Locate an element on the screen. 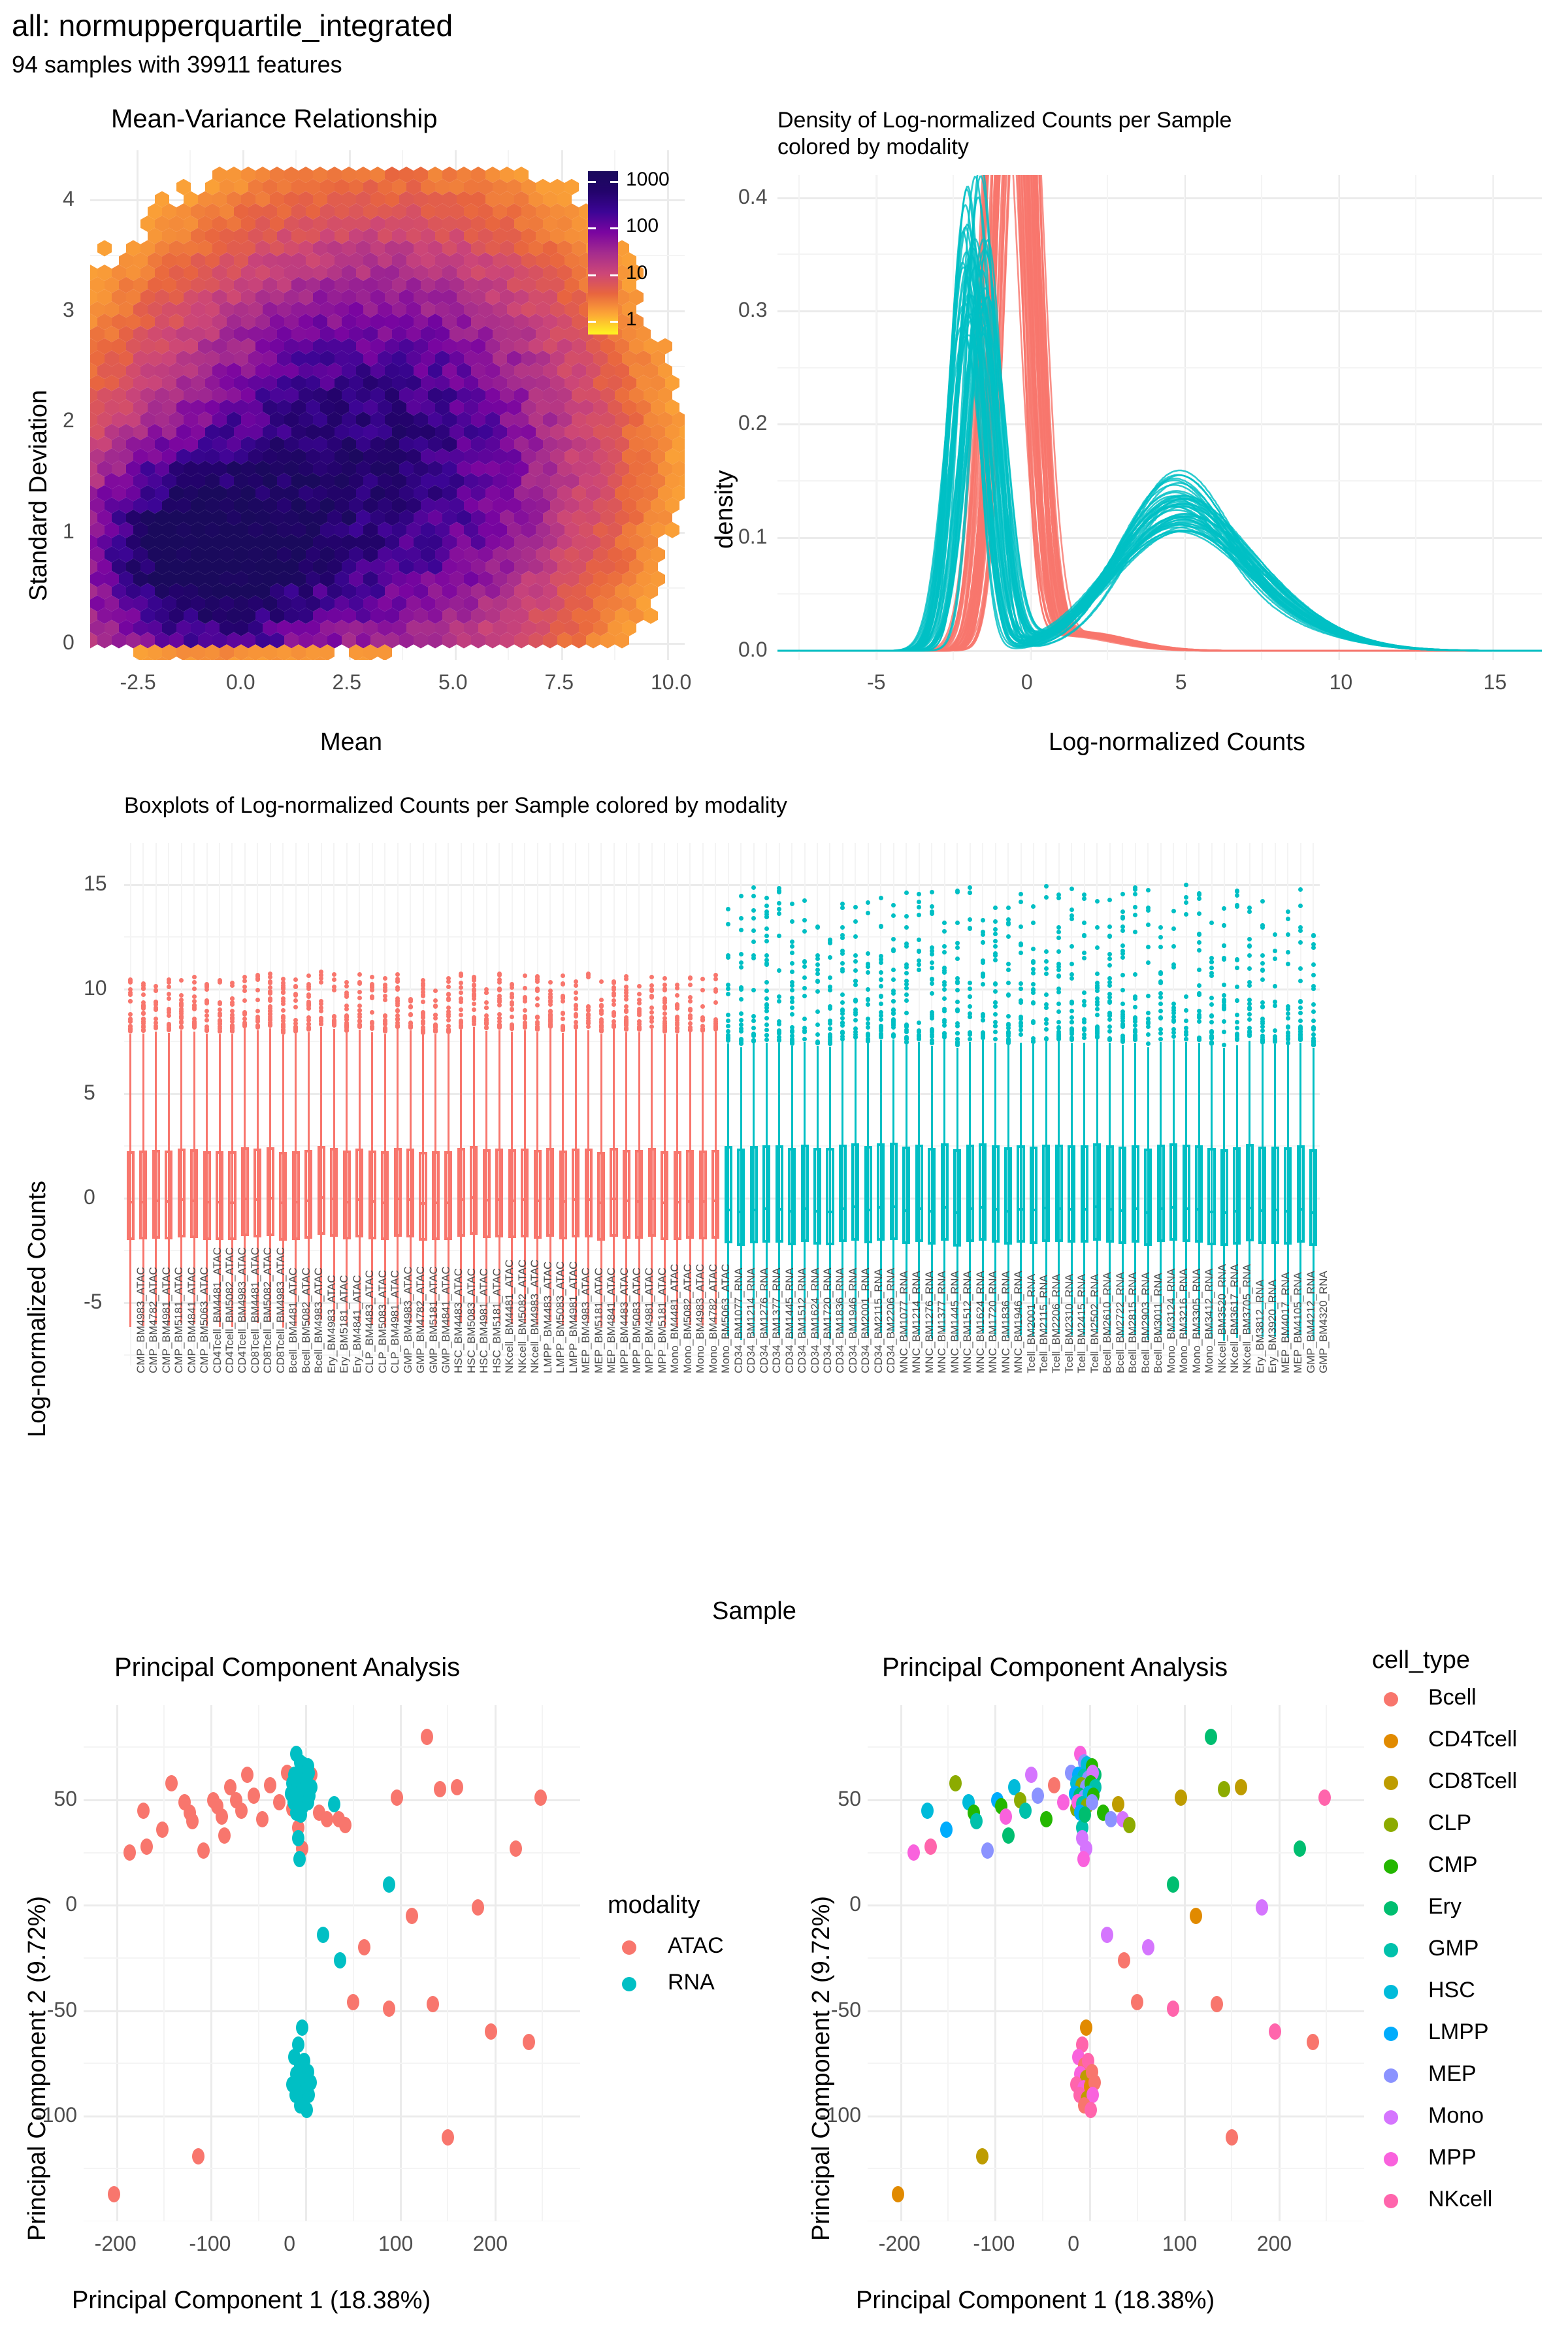 This screenshot has width=1568, height=2352. legend-label: CMP is located at coordinates (1453, 1864).